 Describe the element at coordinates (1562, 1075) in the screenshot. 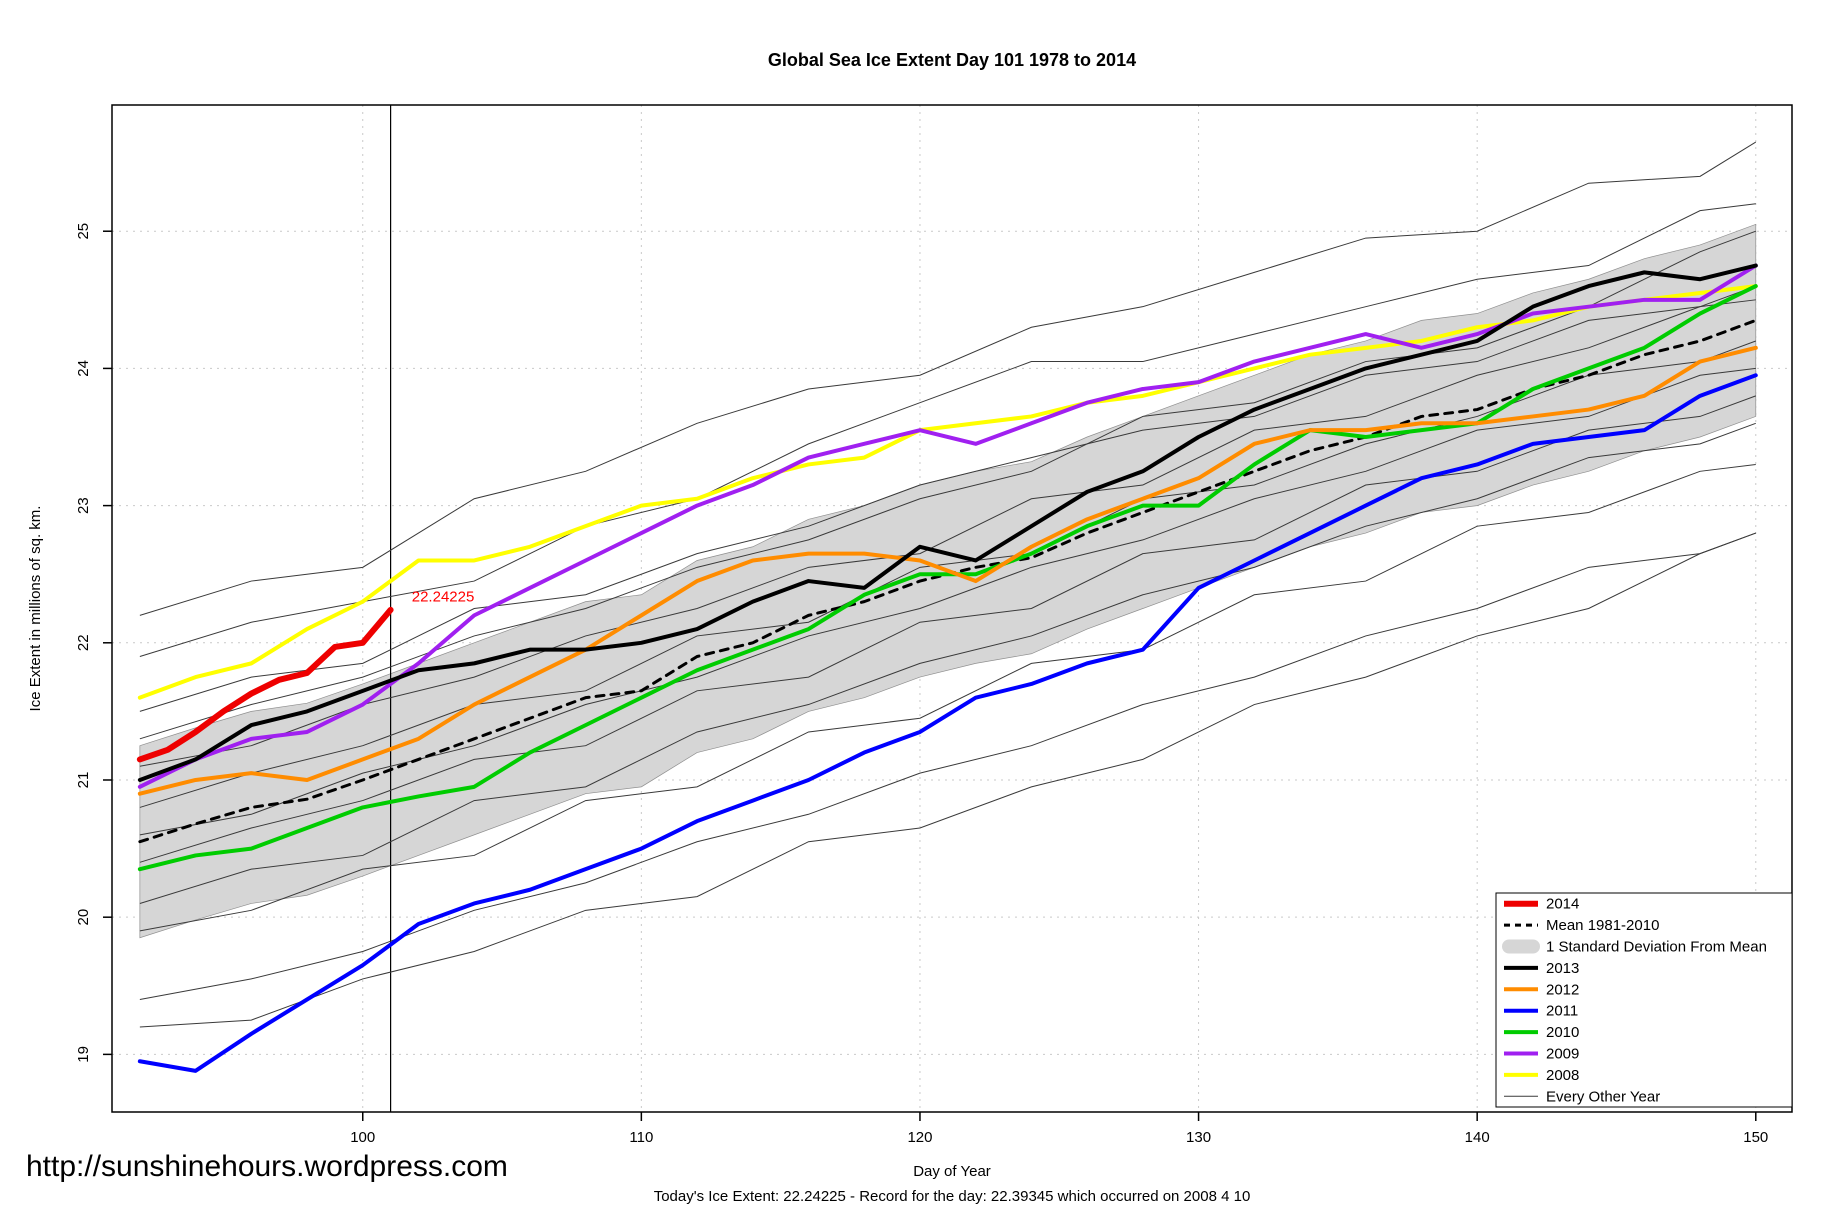

I see `legend-label: 2008` at that location.